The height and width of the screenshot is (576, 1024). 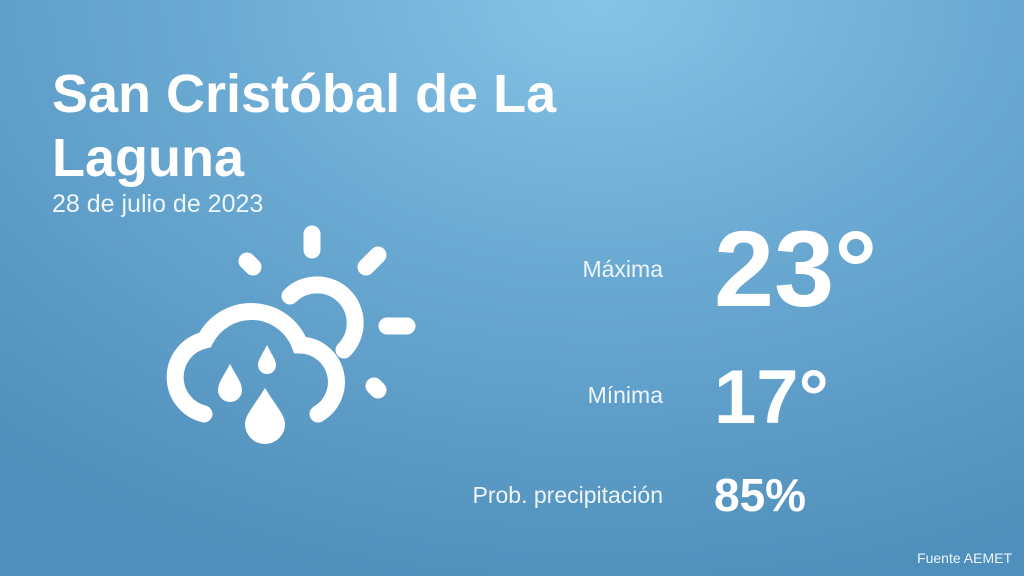 What do you see at coordinates (304, 126) in the screenshot?
I see `page-title: San Cristóbal de La Laguna` at bounding box center [304, 126].